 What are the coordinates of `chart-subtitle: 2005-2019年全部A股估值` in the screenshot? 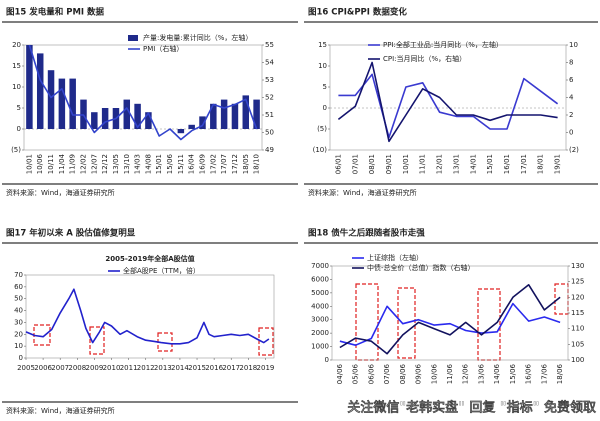 It's located at (149, 258).